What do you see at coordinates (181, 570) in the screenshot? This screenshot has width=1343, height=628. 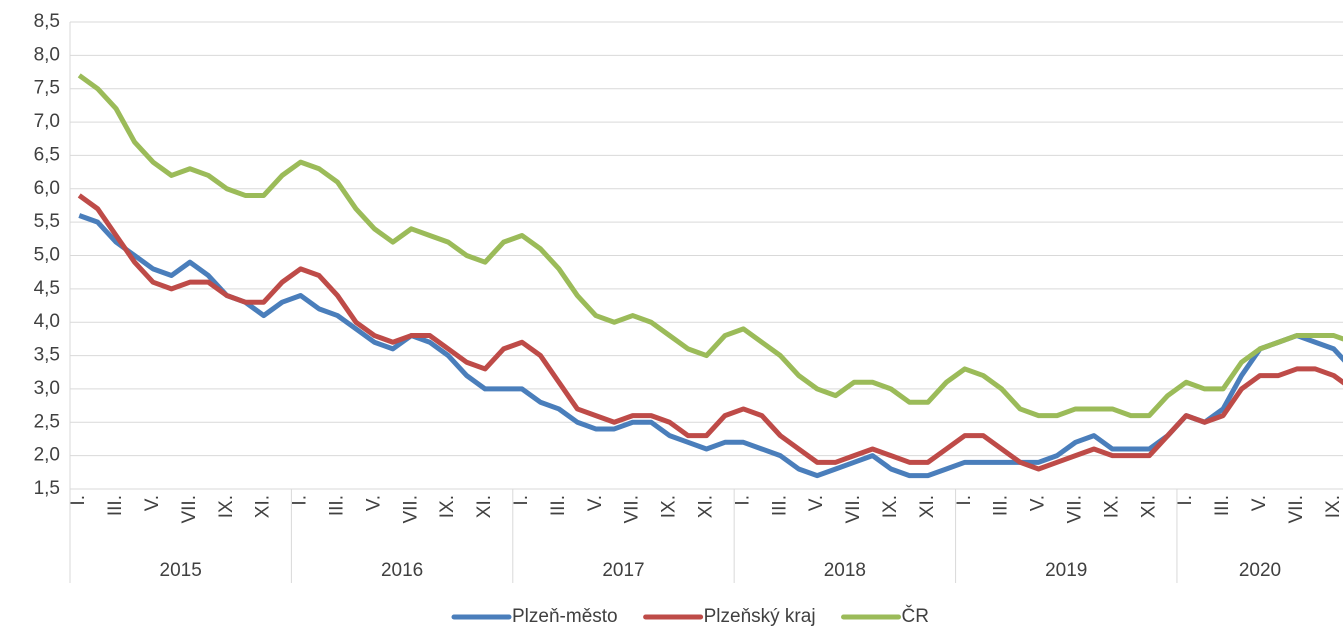 I see `group-label: 2015` at bounding box center [181, 570].